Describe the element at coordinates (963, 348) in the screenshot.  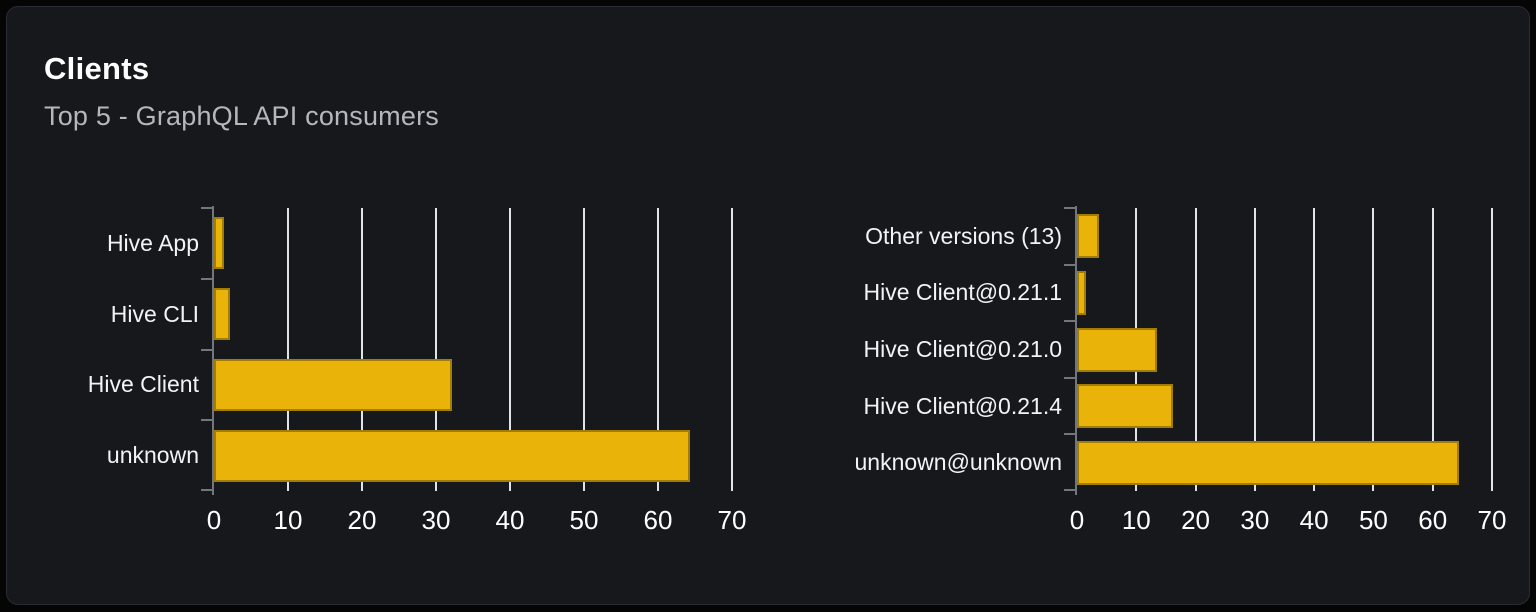
I see `category-label: Hive Client@0.21.0` at that location.